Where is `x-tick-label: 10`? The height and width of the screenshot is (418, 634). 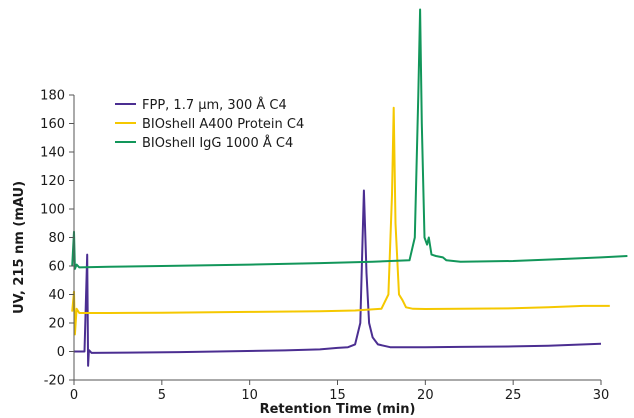
x-tick-label: 10 is located at coordinates (249, 395).